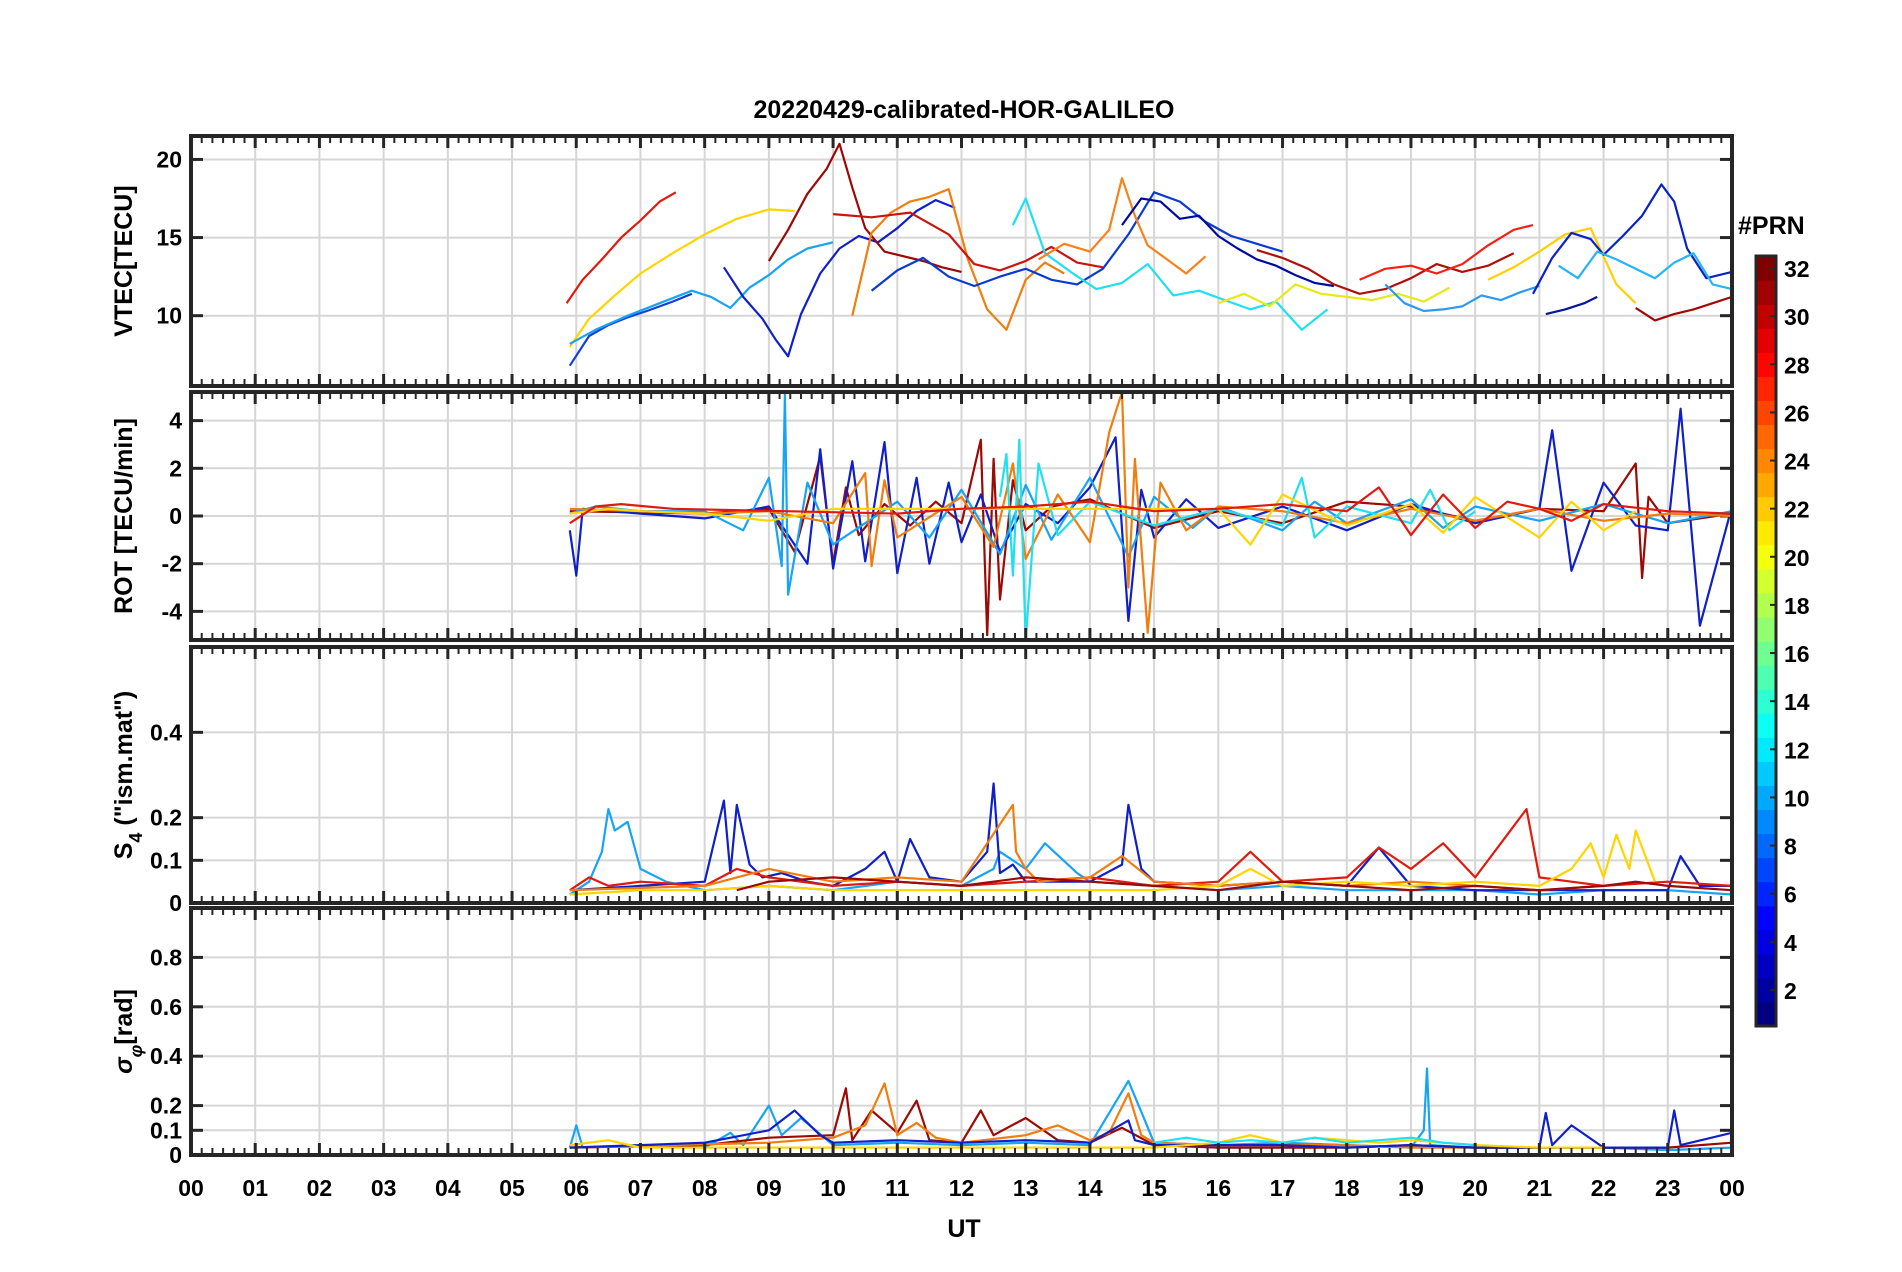 This screenshot has width=1902, height=1272. I want to click on y-axis-label-vtec: VTEC[TECU], so click(124, 260).